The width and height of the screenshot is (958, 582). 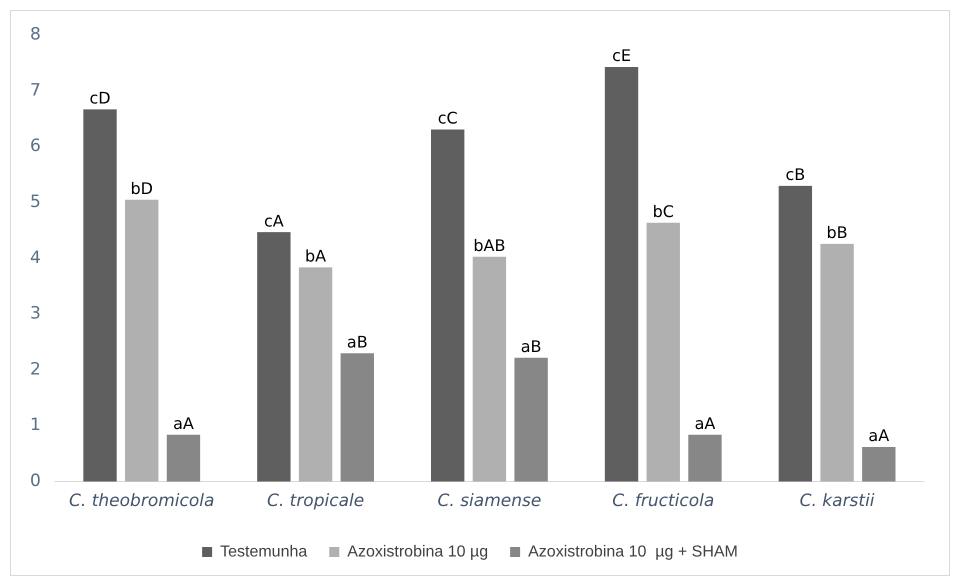 What do you see at coordinates (35, 258) in the screenshot?
I see `y-tick-label: 4` at bounding box center [35, 258].